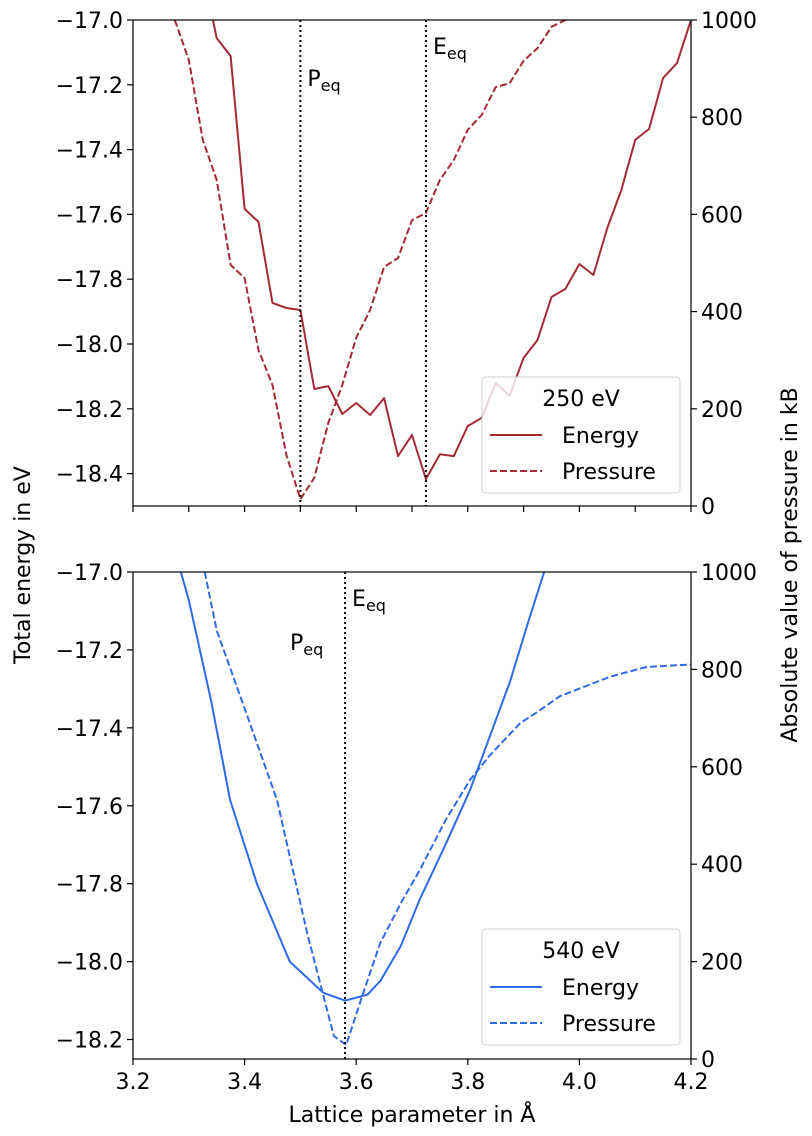 The height and width of the screenshot is (1136, 812). Describe the element at coordinates (412, 1114) in the screenshot. I see `x-axis-label: Lattice parameter in Å` at that location.